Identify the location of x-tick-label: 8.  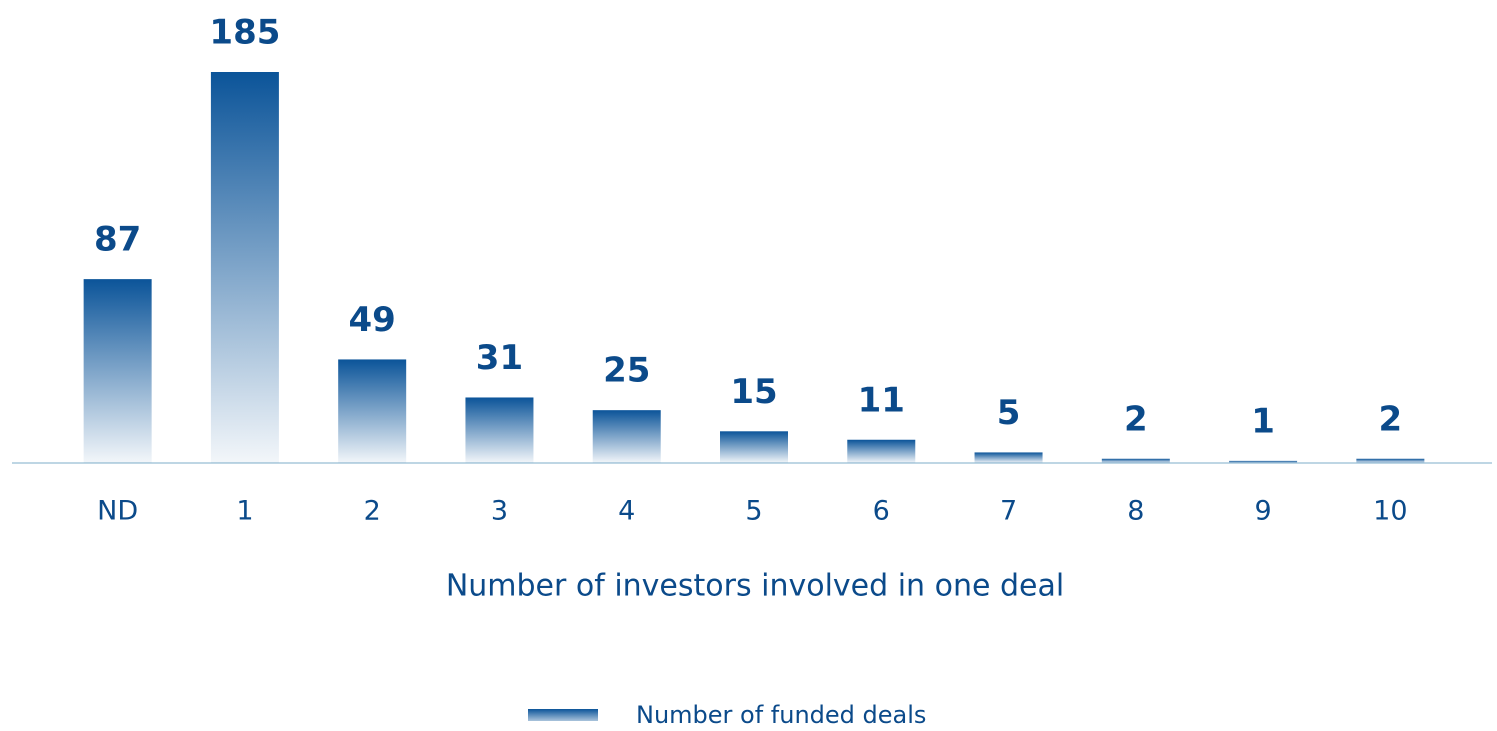
(1135, 511).